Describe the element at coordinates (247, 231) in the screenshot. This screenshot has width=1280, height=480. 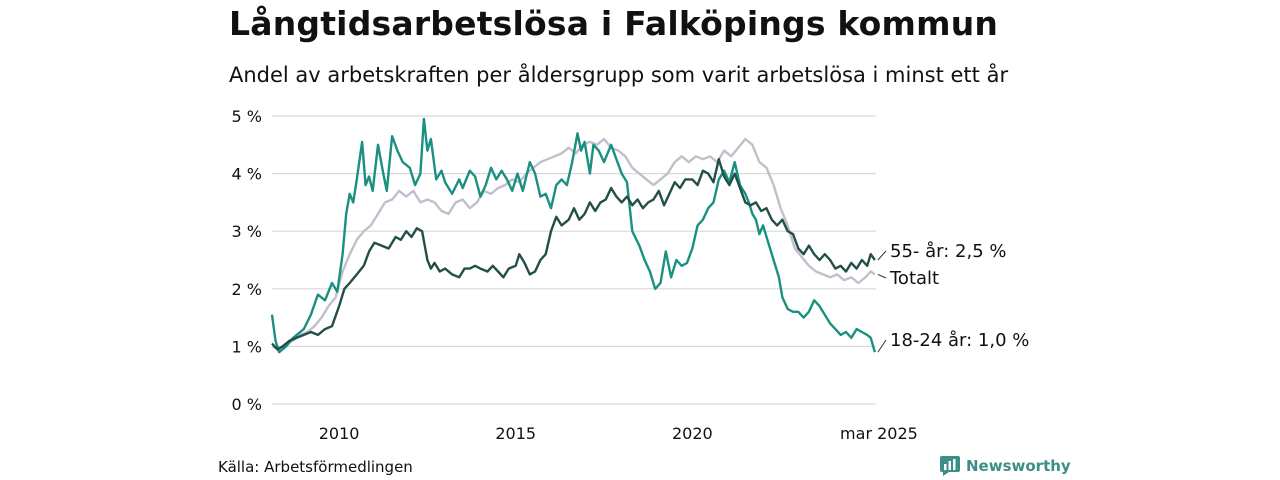
I see `y-tick-label: 3 %` at that location.